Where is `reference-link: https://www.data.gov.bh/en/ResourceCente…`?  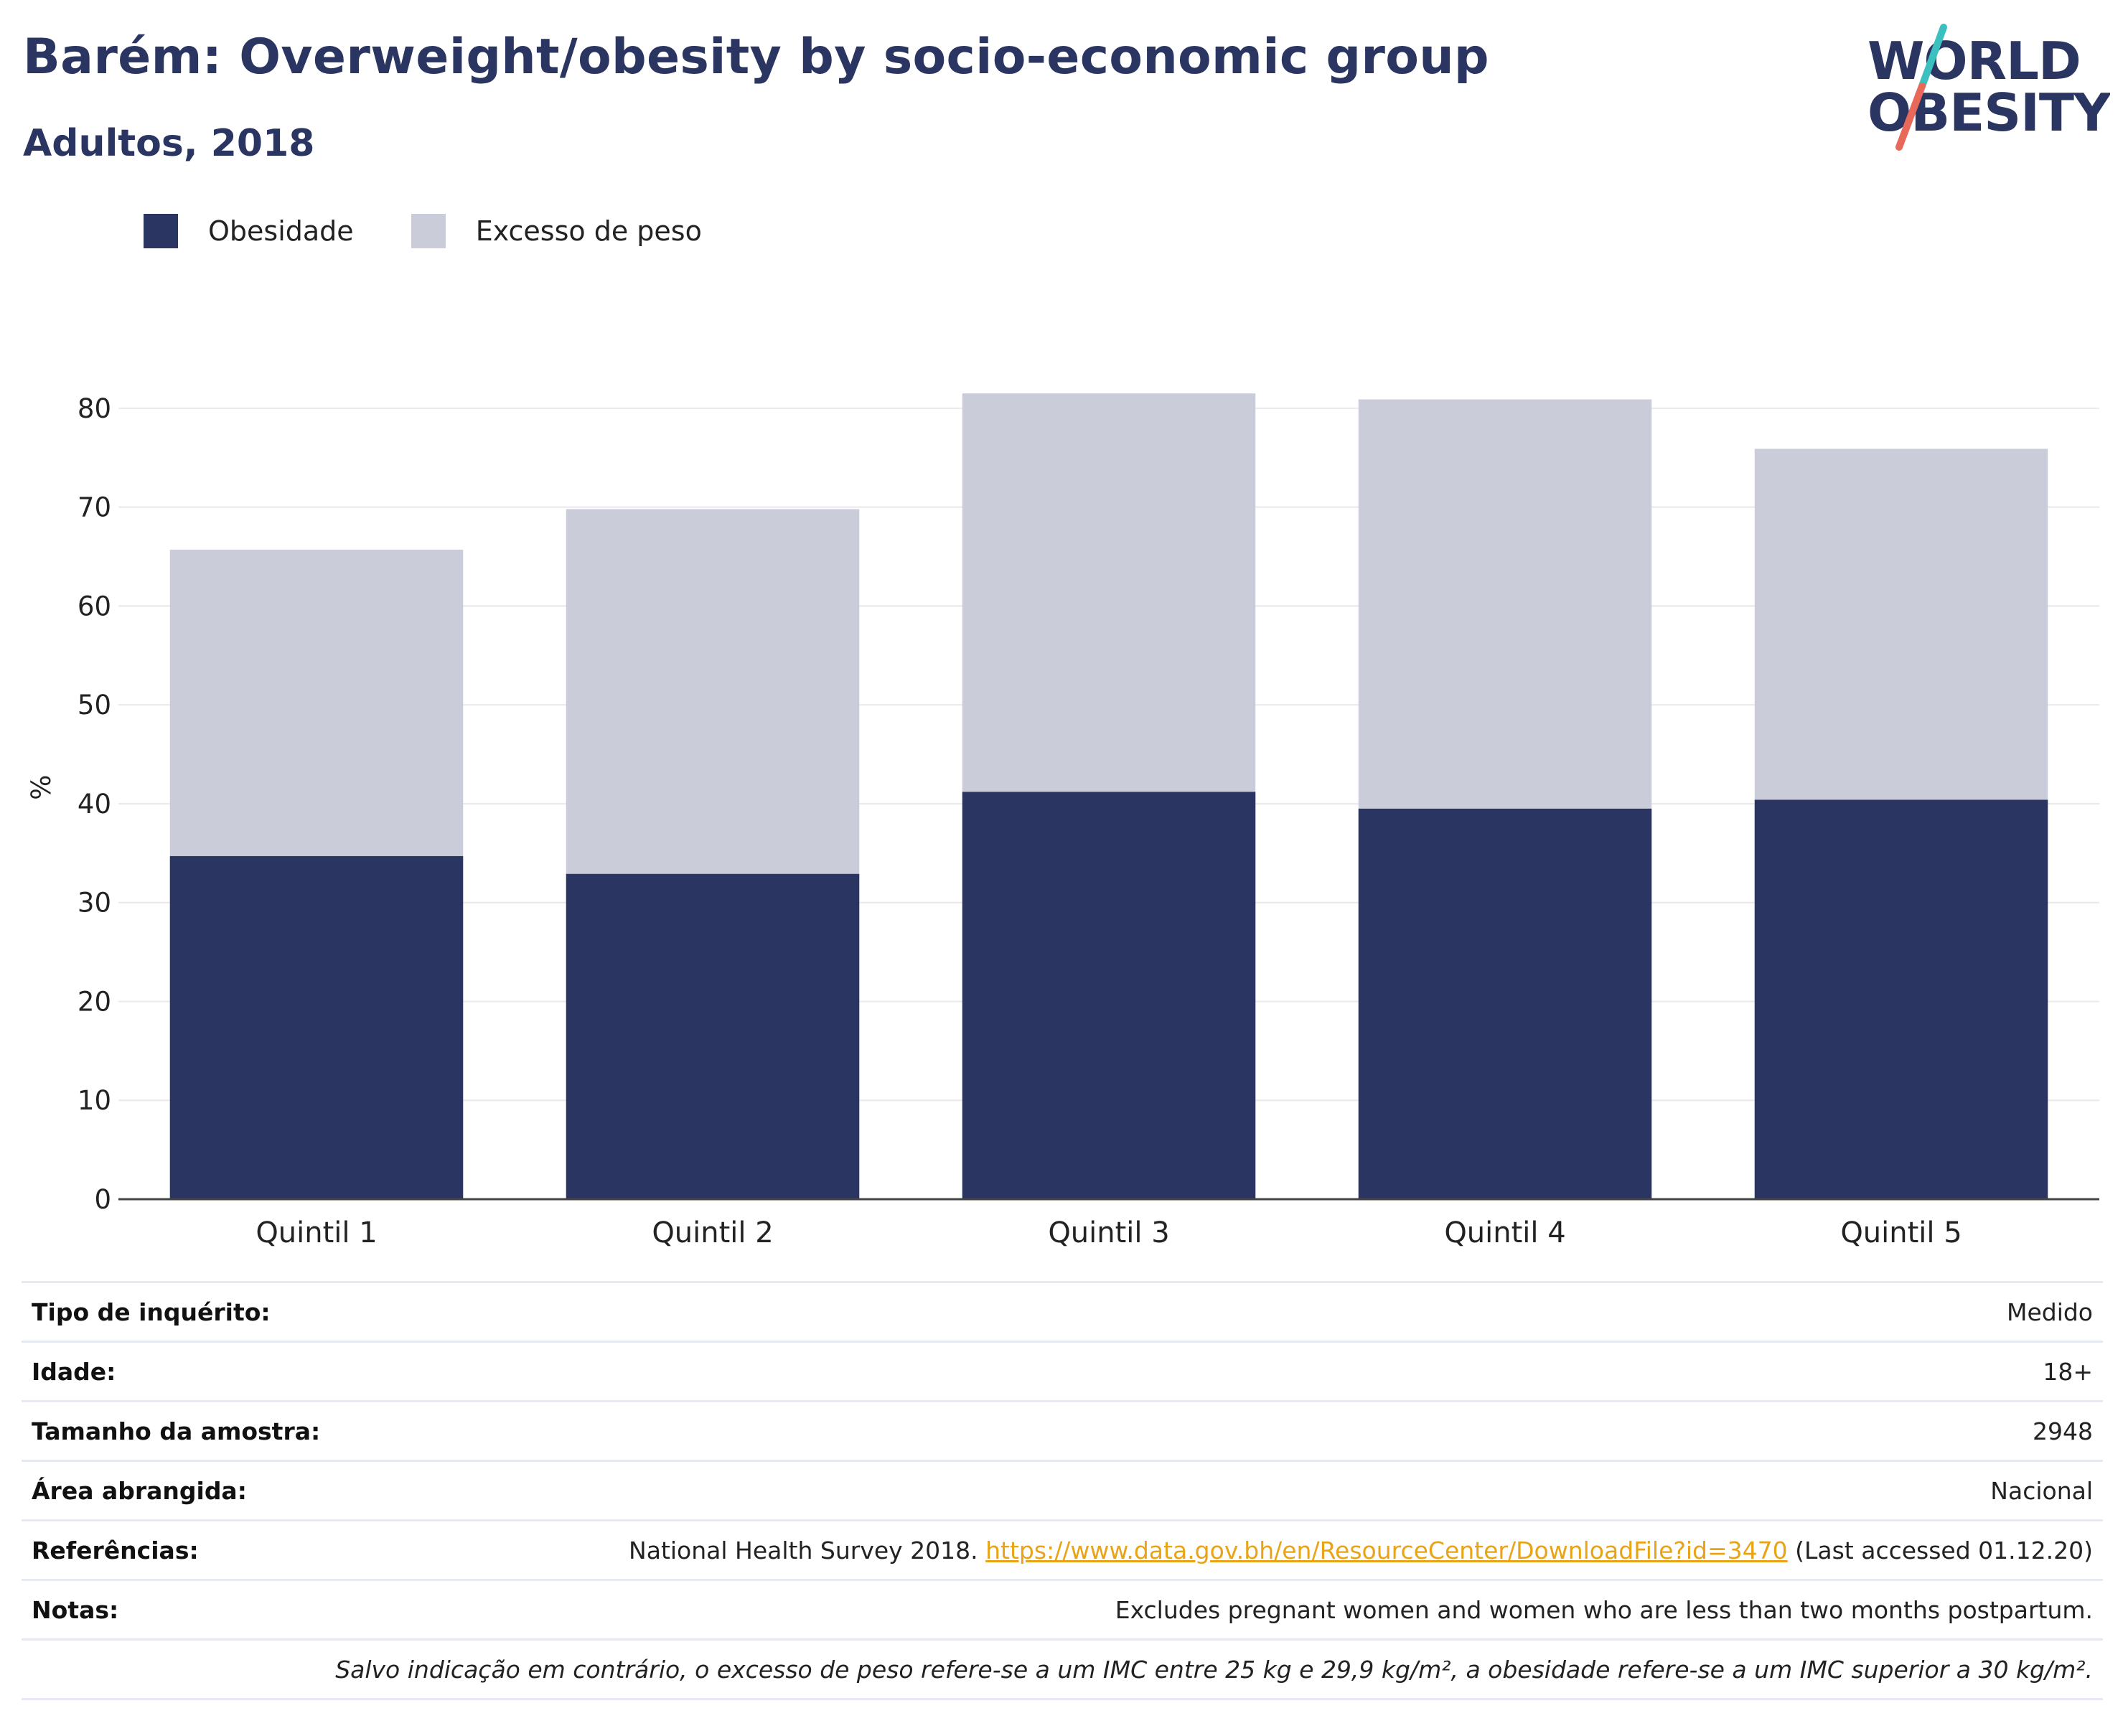 reference-link: https://www.data.gov.bh/en/ResourceCente… is located at coordinates (1386, 1550).